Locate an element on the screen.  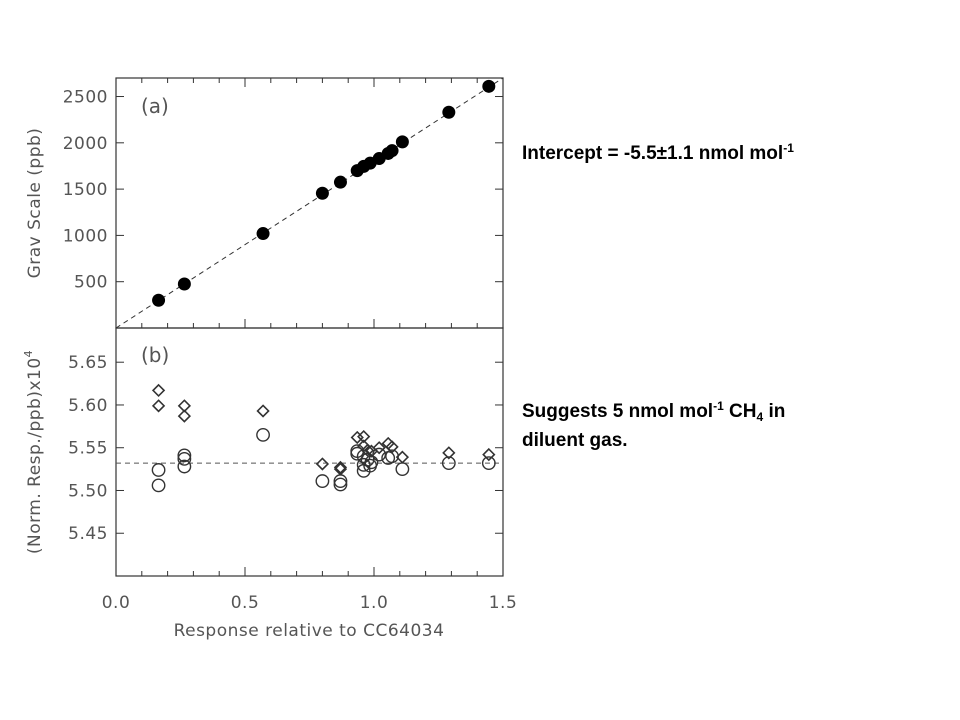
xtick-label: 0.5 is located at coordinates (245, 603).